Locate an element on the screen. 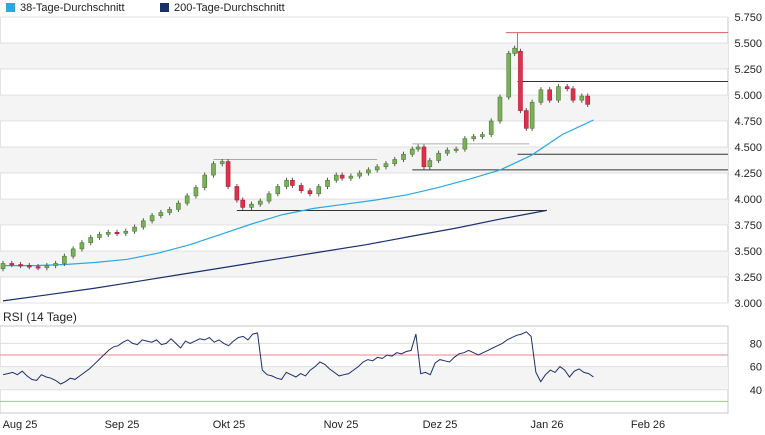 The height and width of the screenshot is (435, 765). x-tick-label: Nov 25 is located at coordinates (341, 424).